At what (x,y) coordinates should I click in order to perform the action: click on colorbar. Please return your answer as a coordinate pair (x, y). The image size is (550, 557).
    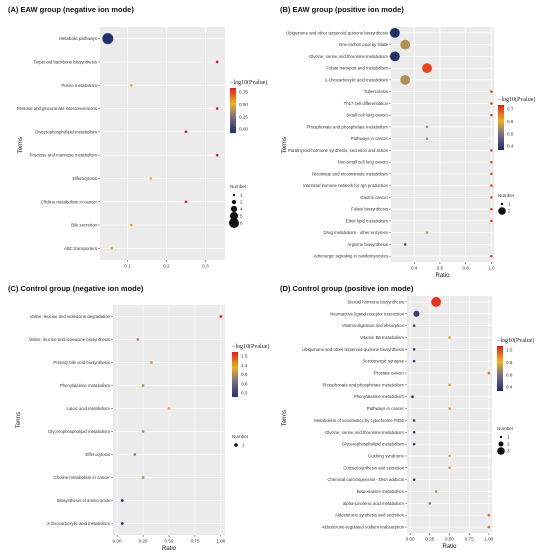
    Looking at the image, I should click on (500, 368).